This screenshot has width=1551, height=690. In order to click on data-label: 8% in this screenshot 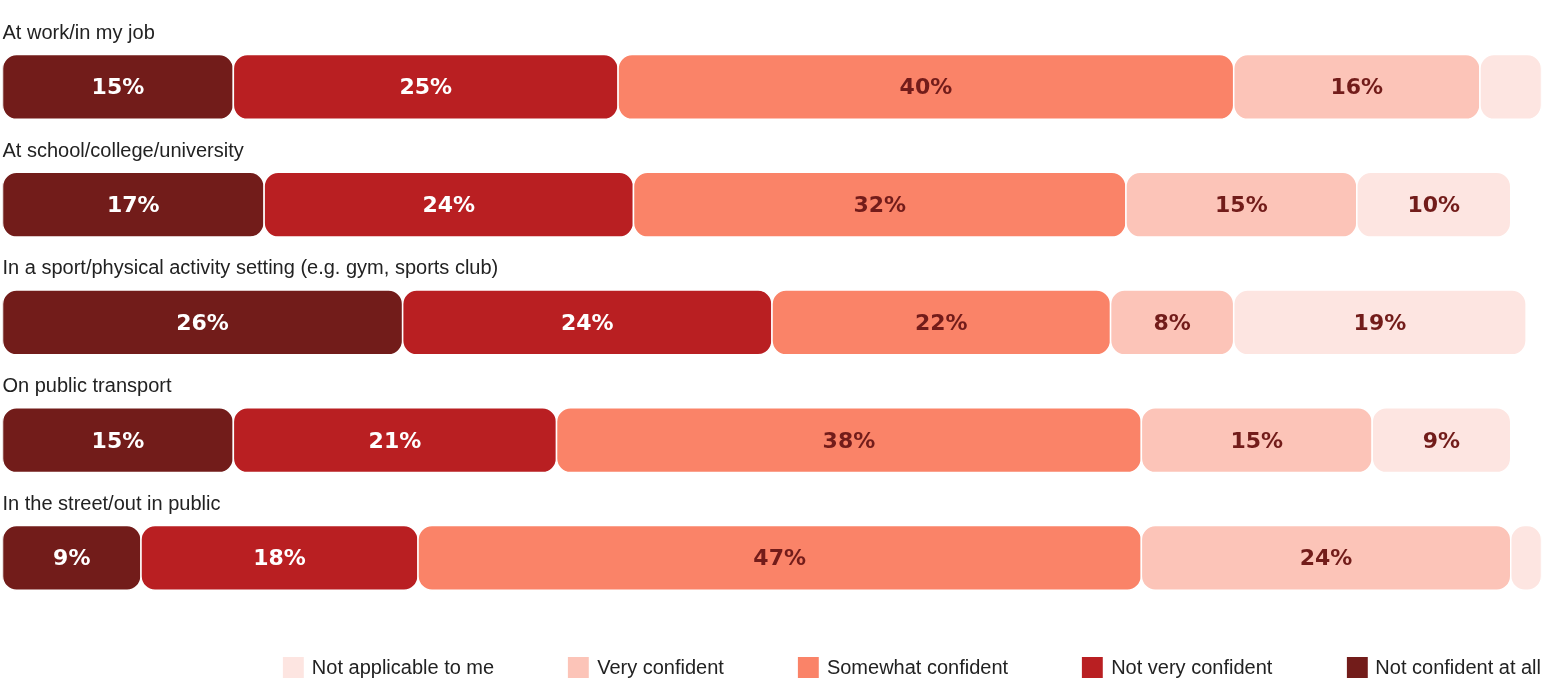, I will do `click(1172, 322)`.